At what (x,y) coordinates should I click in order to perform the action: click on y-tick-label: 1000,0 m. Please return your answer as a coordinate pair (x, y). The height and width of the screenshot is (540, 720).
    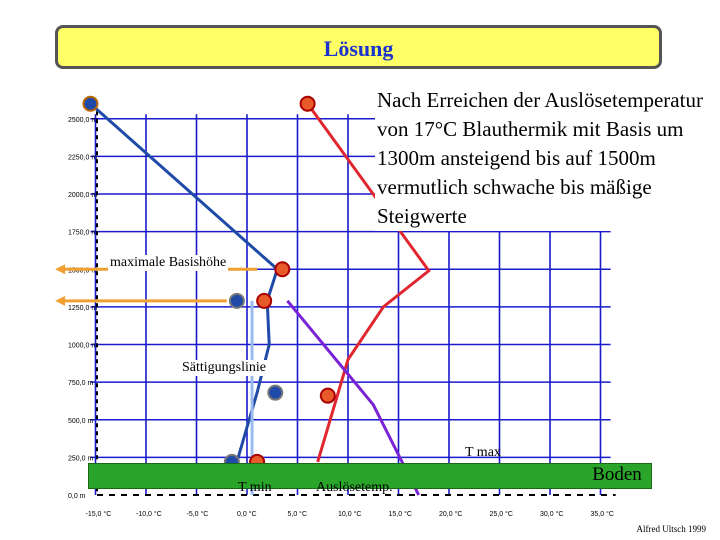
    Looking at the image, I should click on (82, 346).